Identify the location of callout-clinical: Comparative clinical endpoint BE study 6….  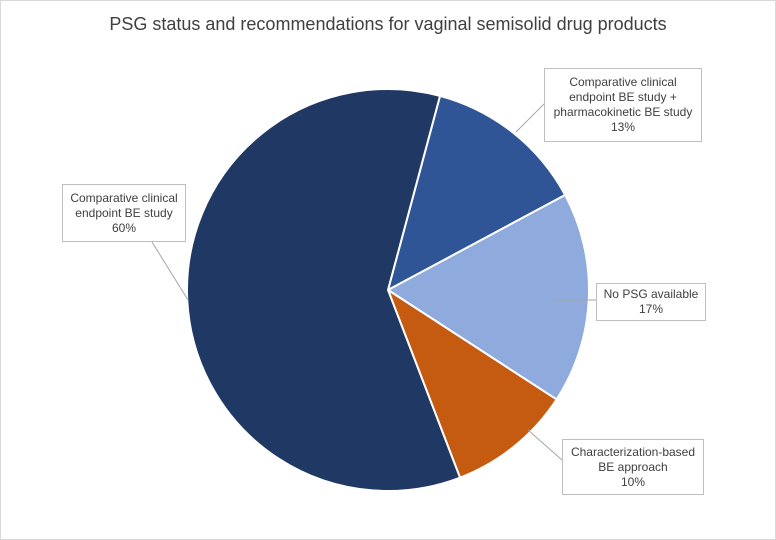
(124, 213).